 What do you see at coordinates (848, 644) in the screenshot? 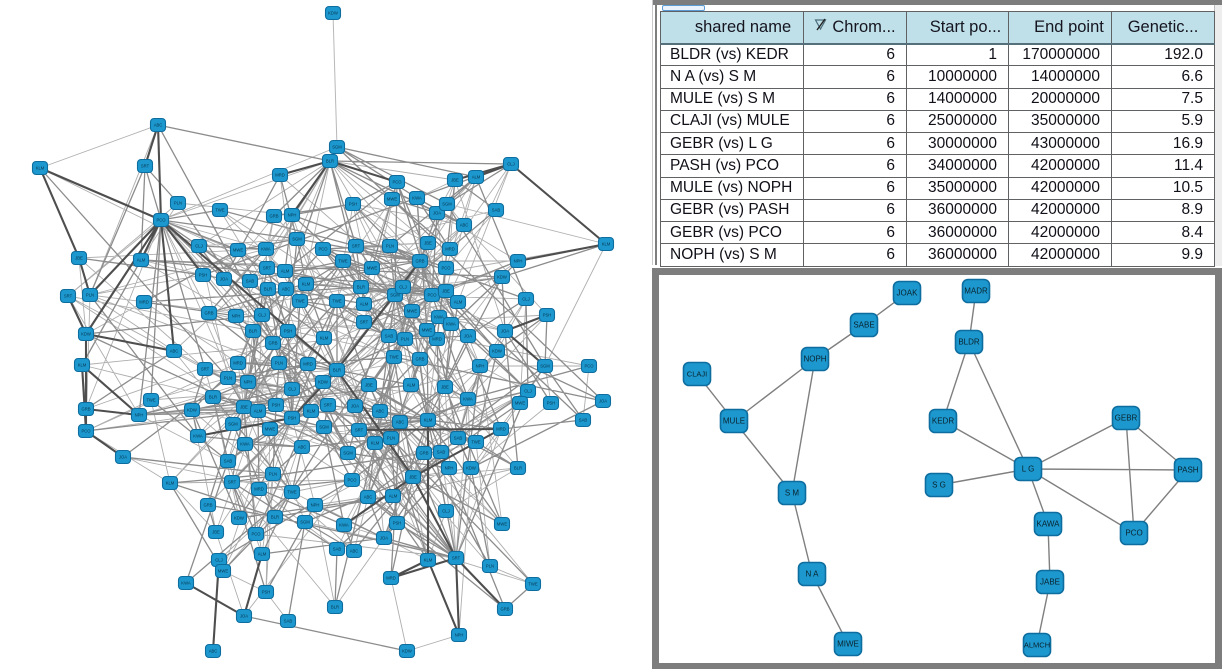
I see `svg-text: MIWE` at bounding box center [848, 644].